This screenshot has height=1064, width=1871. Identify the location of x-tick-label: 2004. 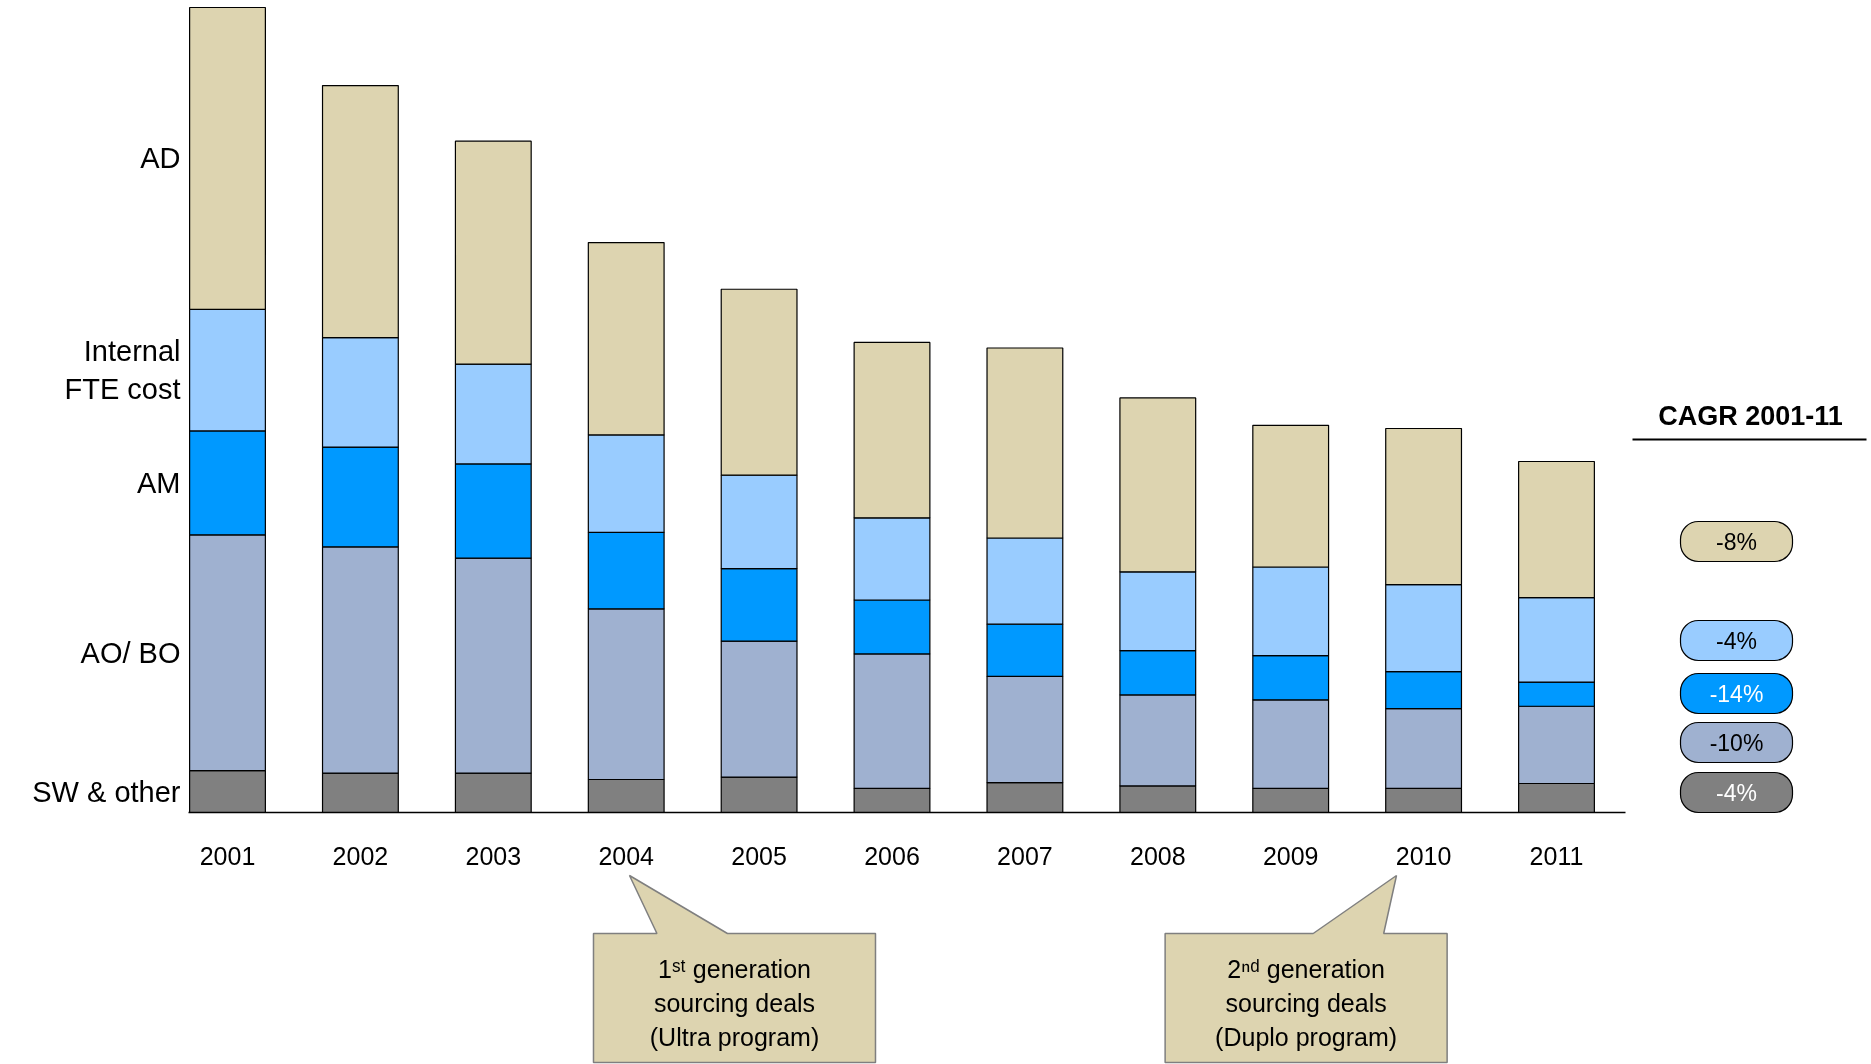
(626, 855).